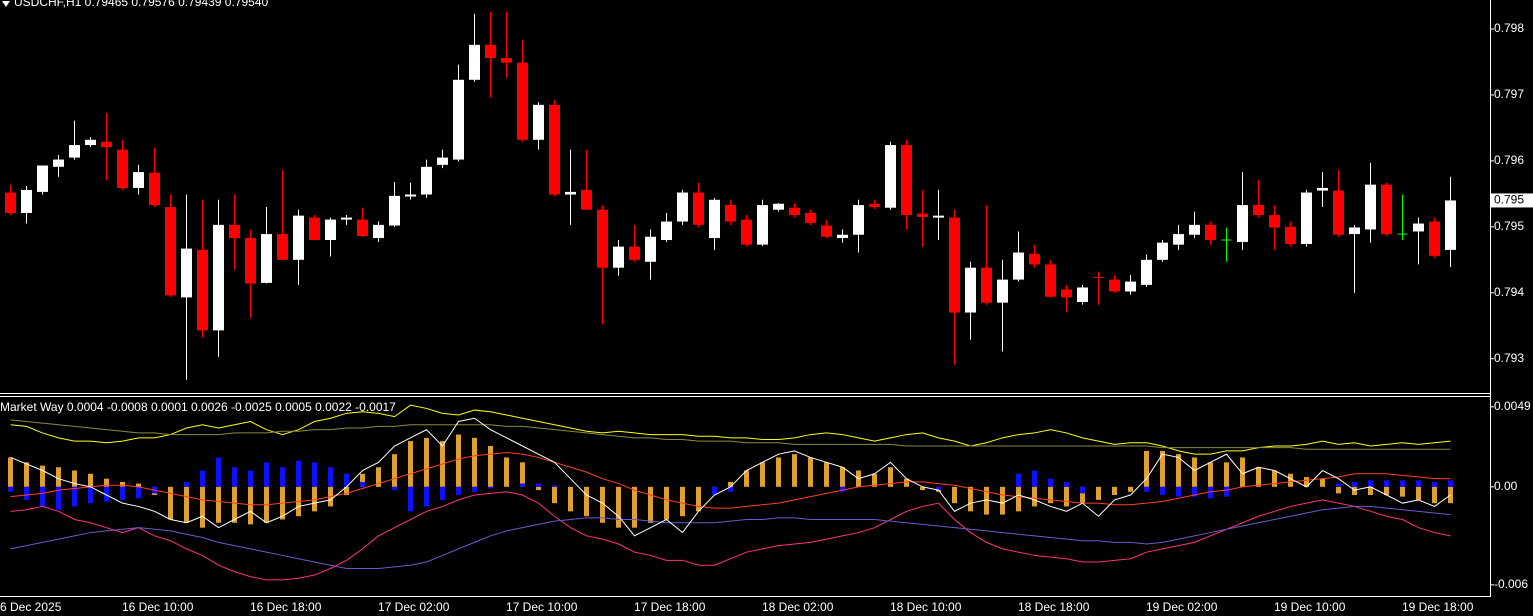 The height and width of the screenshot is (616, 1533). Describe the element at coordinates (926, 607) in the screenshot. I see `x-tick-label: 18 Dec 10:00` at that location.